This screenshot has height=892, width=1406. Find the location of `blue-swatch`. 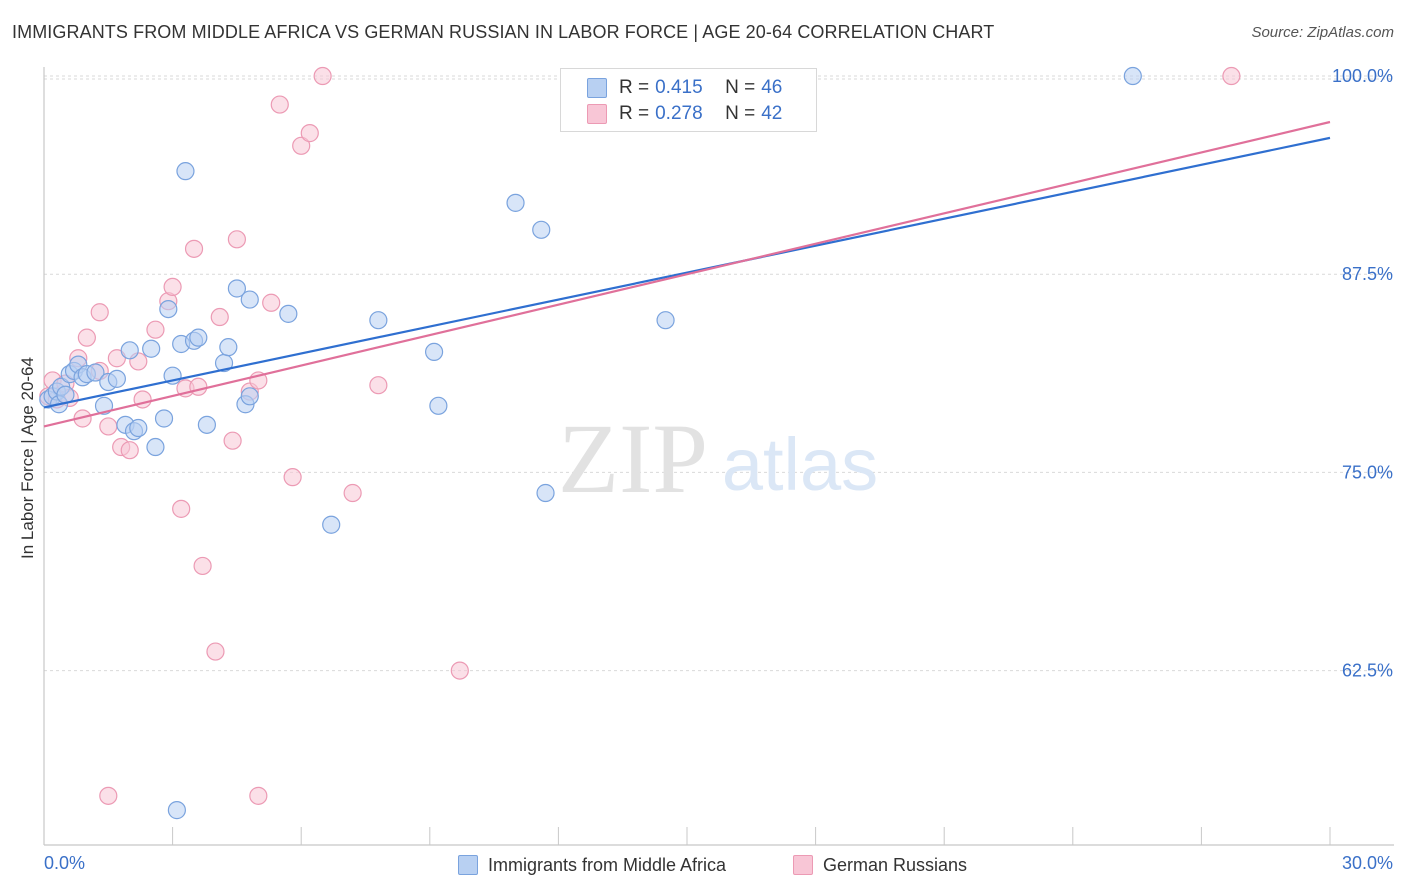

blue-swatch is located at coordinates (597, 88).